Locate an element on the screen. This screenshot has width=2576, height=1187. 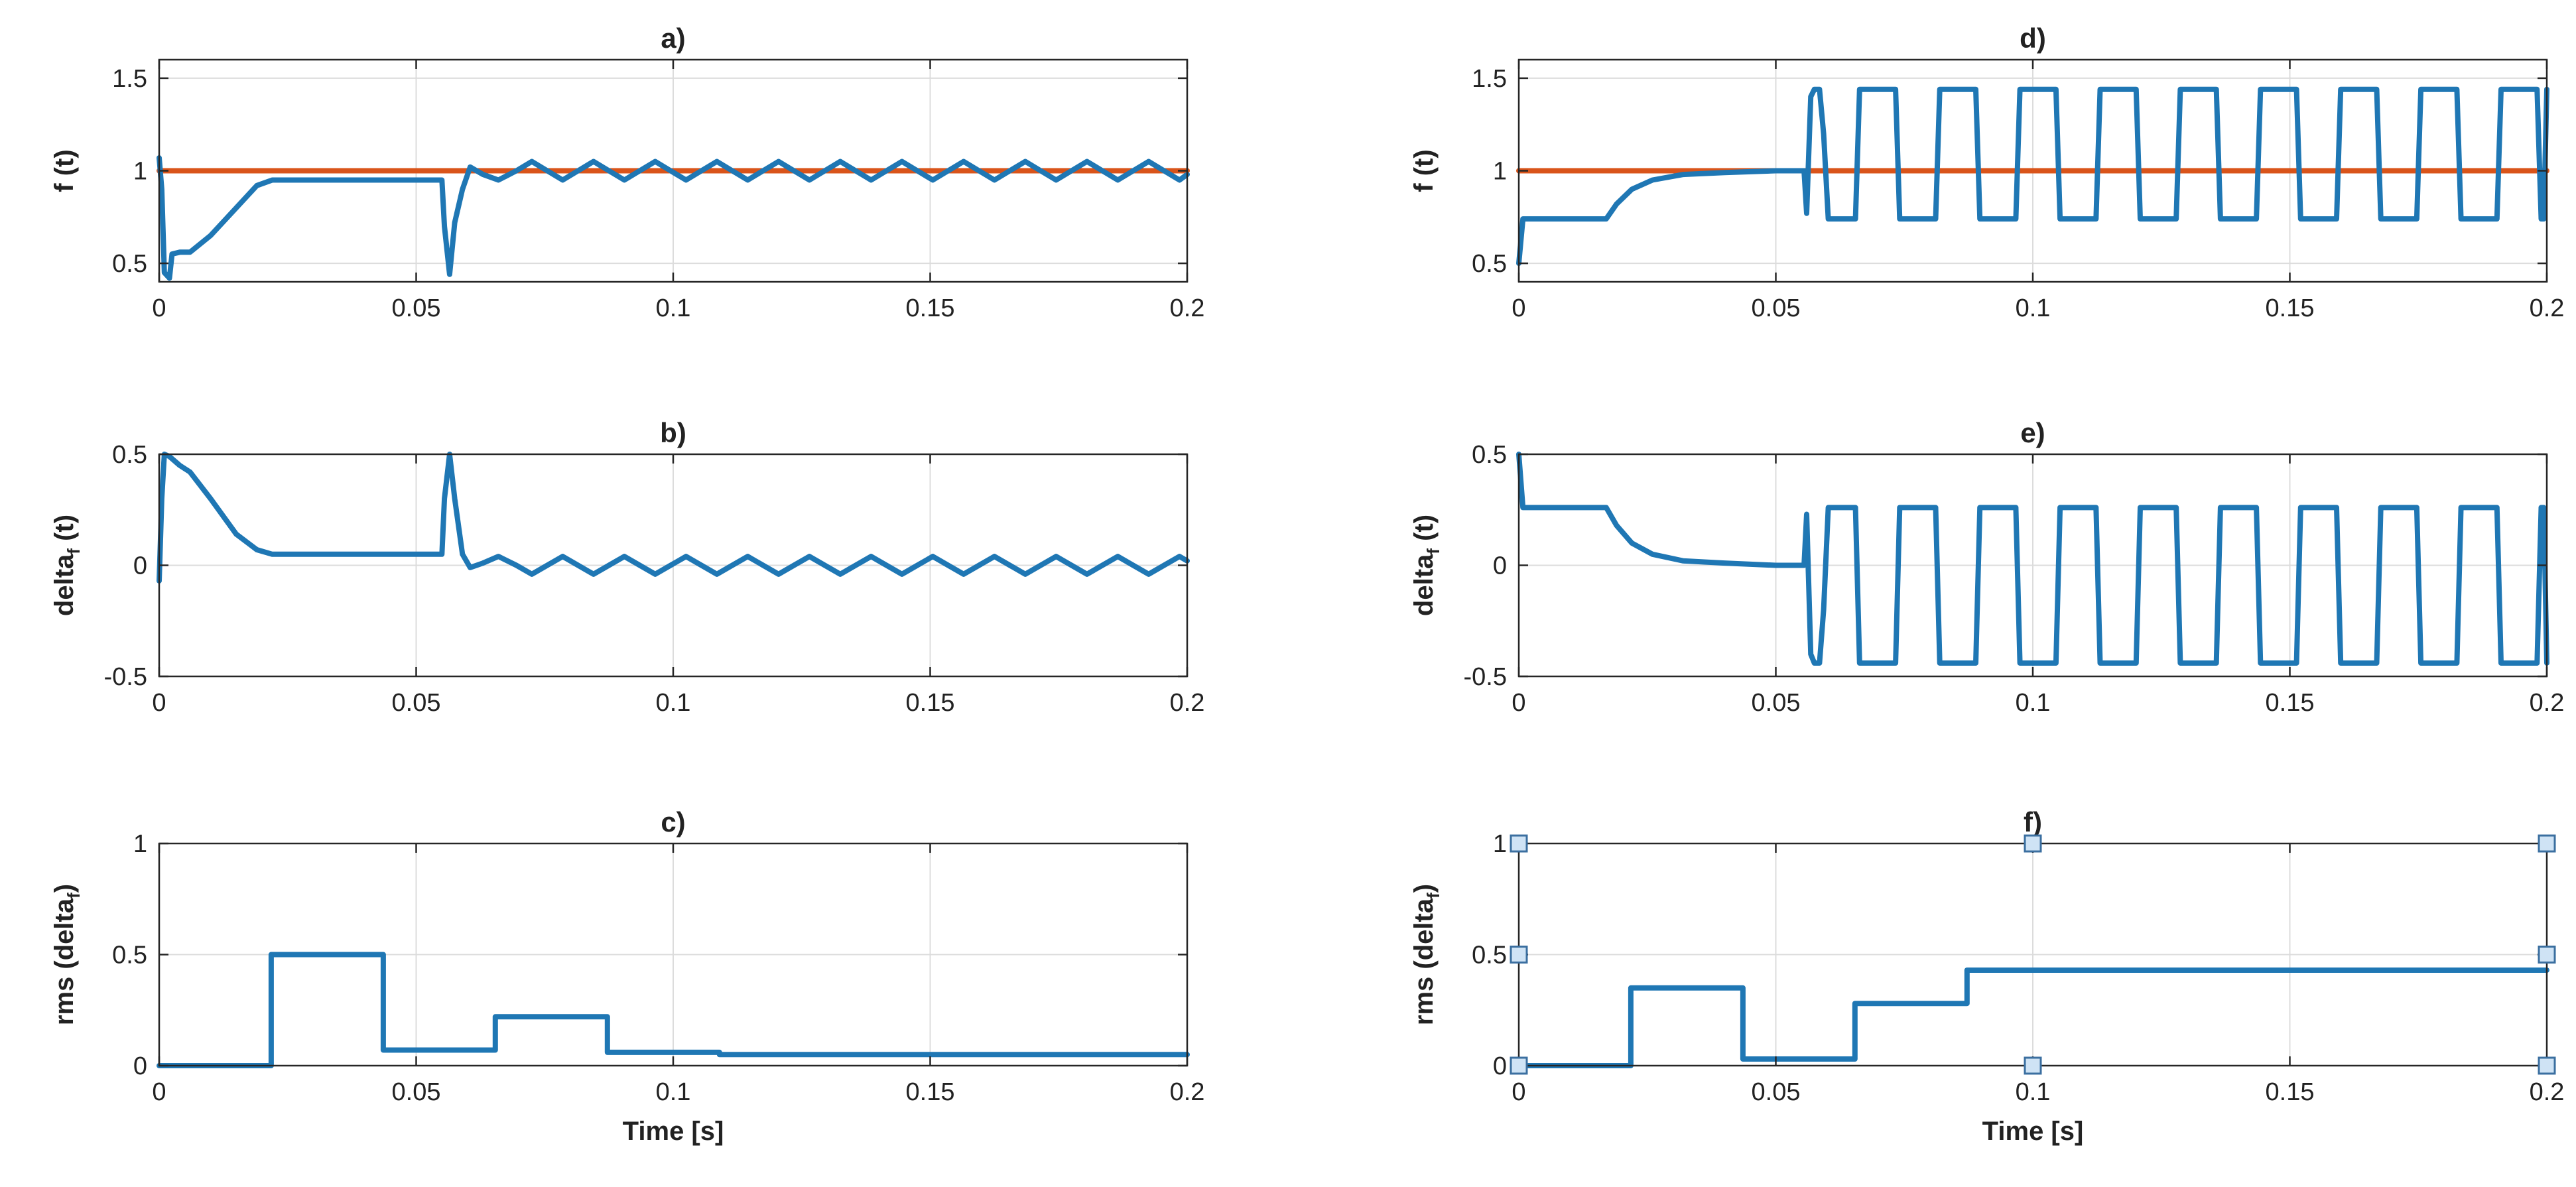
subplot-e: 0 0.05 0.1 0.15 0.2-0.500.5e)deltaf (t) is located at coordinates (1987, 567).